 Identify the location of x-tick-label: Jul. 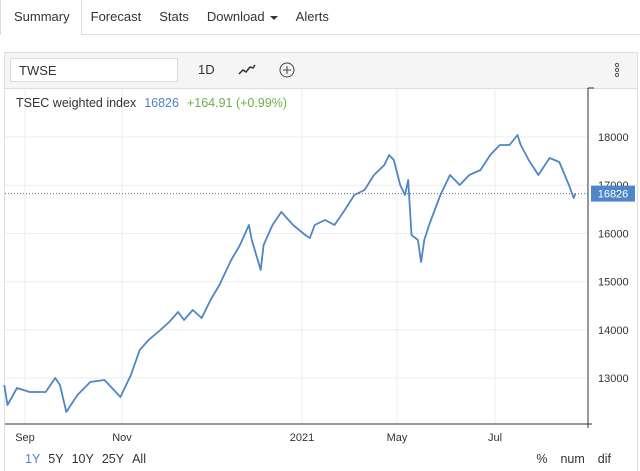
(495, 438).